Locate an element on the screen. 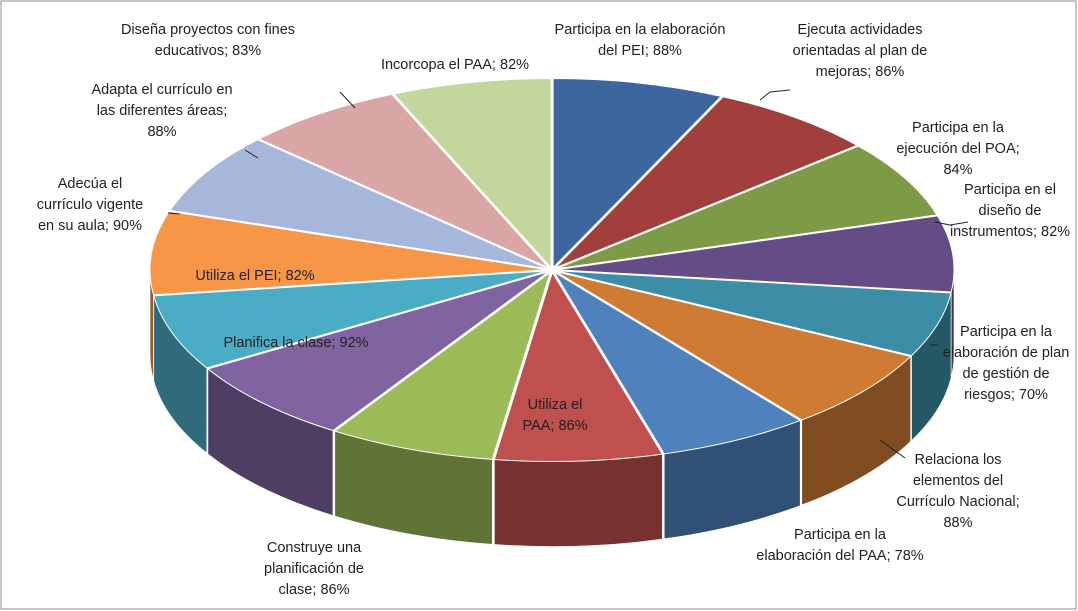 The height and width of the screenshot is (611, 1078). label-category: Participa en la elaboración del PAA; is located at coordinates (823, 545).